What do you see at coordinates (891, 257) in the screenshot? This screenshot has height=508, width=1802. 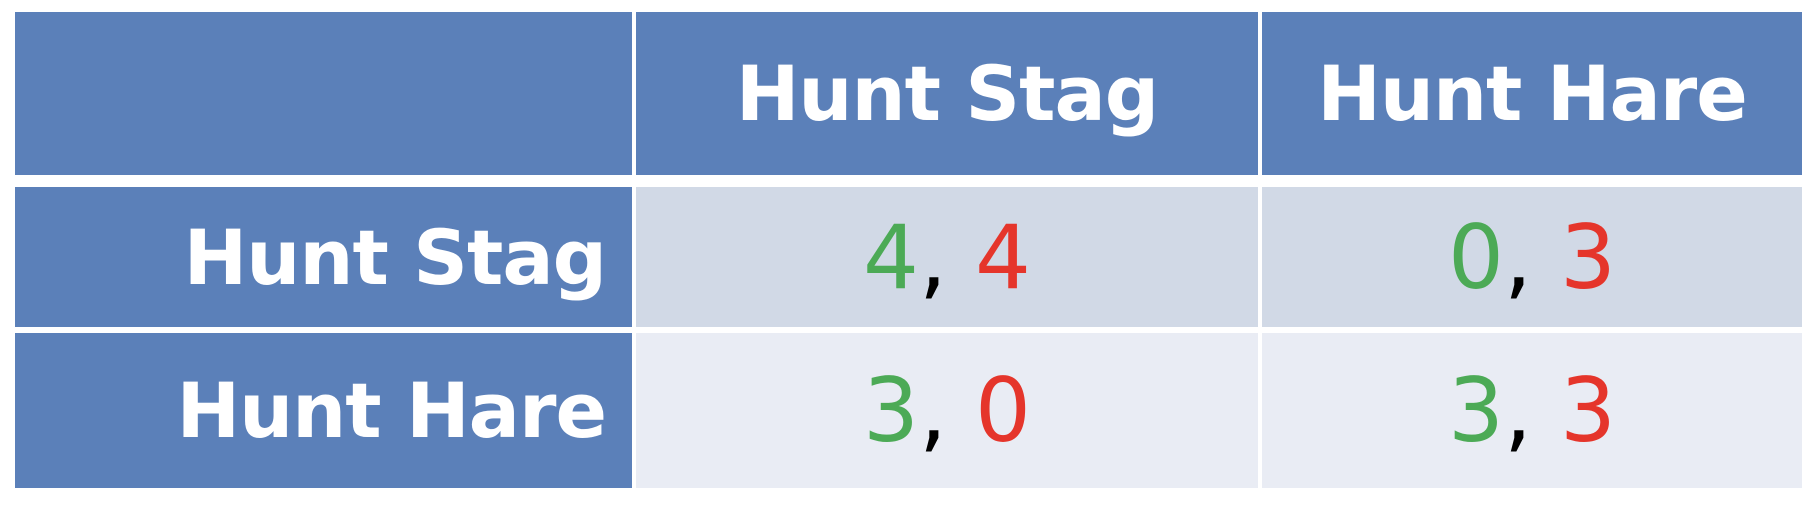 I see `player1-payoff: 4` at bounding box center [891, 257].